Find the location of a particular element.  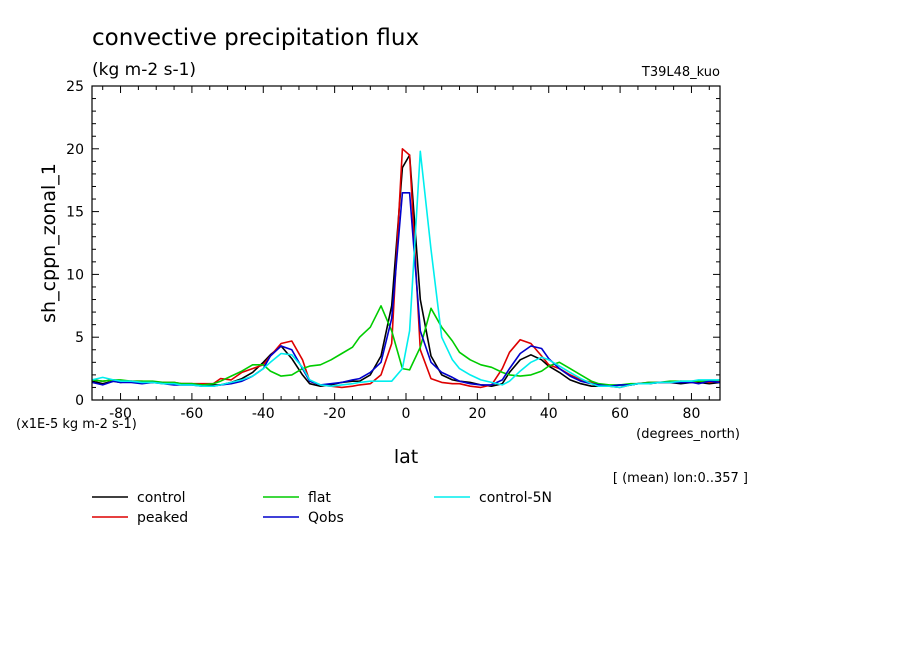

x-tick-label: -40 is located at coordinates (263, 414).